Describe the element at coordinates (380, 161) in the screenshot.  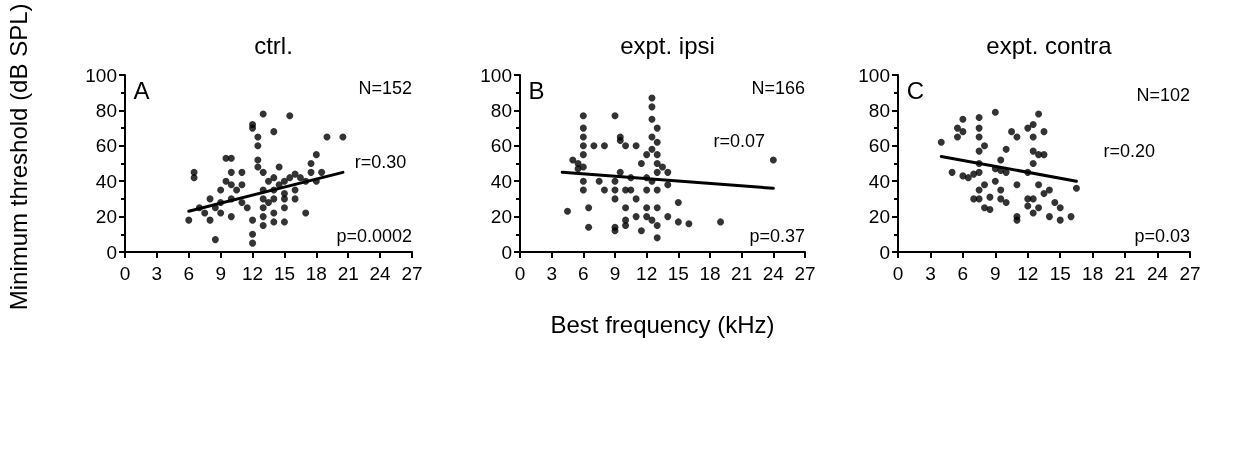
I see `annotation: r=0.30` at that location.